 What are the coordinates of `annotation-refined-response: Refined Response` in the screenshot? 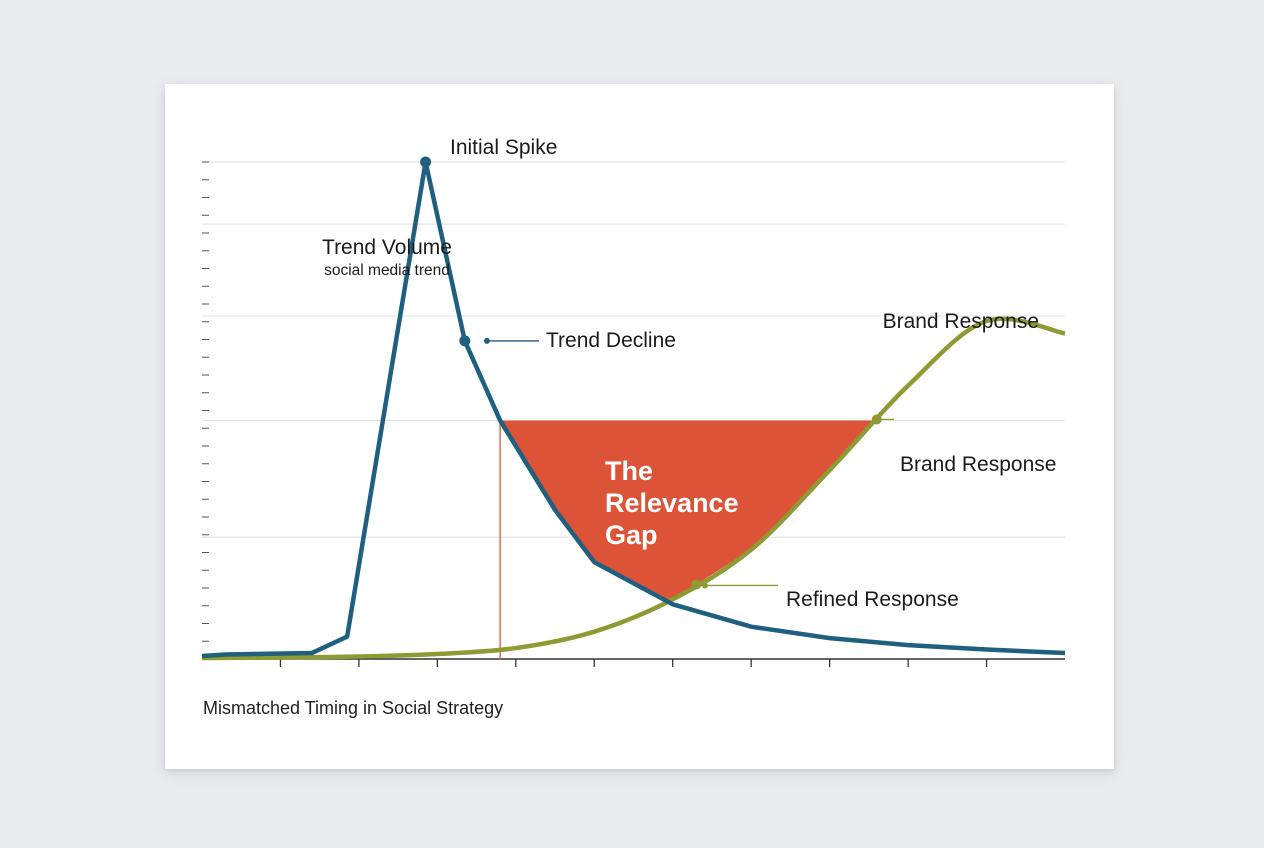 It's located at (872, 599).